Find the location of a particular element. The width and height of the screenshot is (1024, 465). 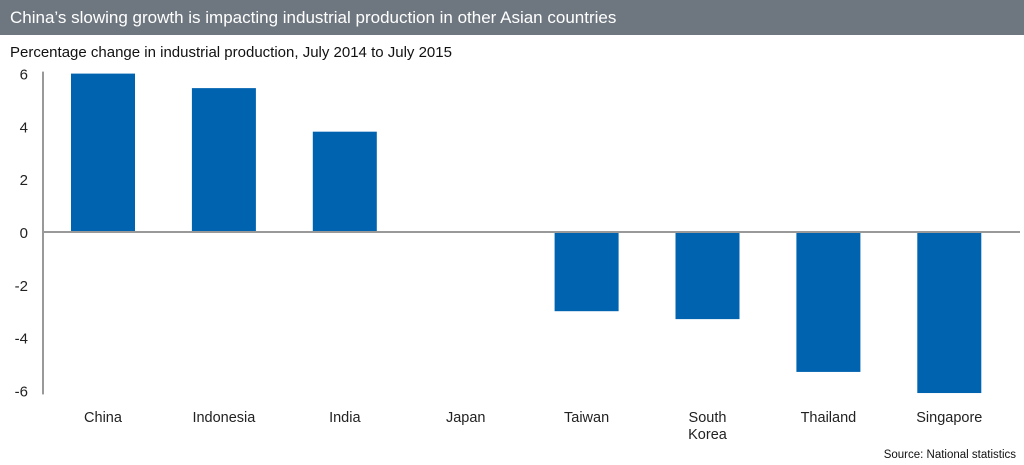

y-tick-label: 2 is located at coordinates (24, 180).